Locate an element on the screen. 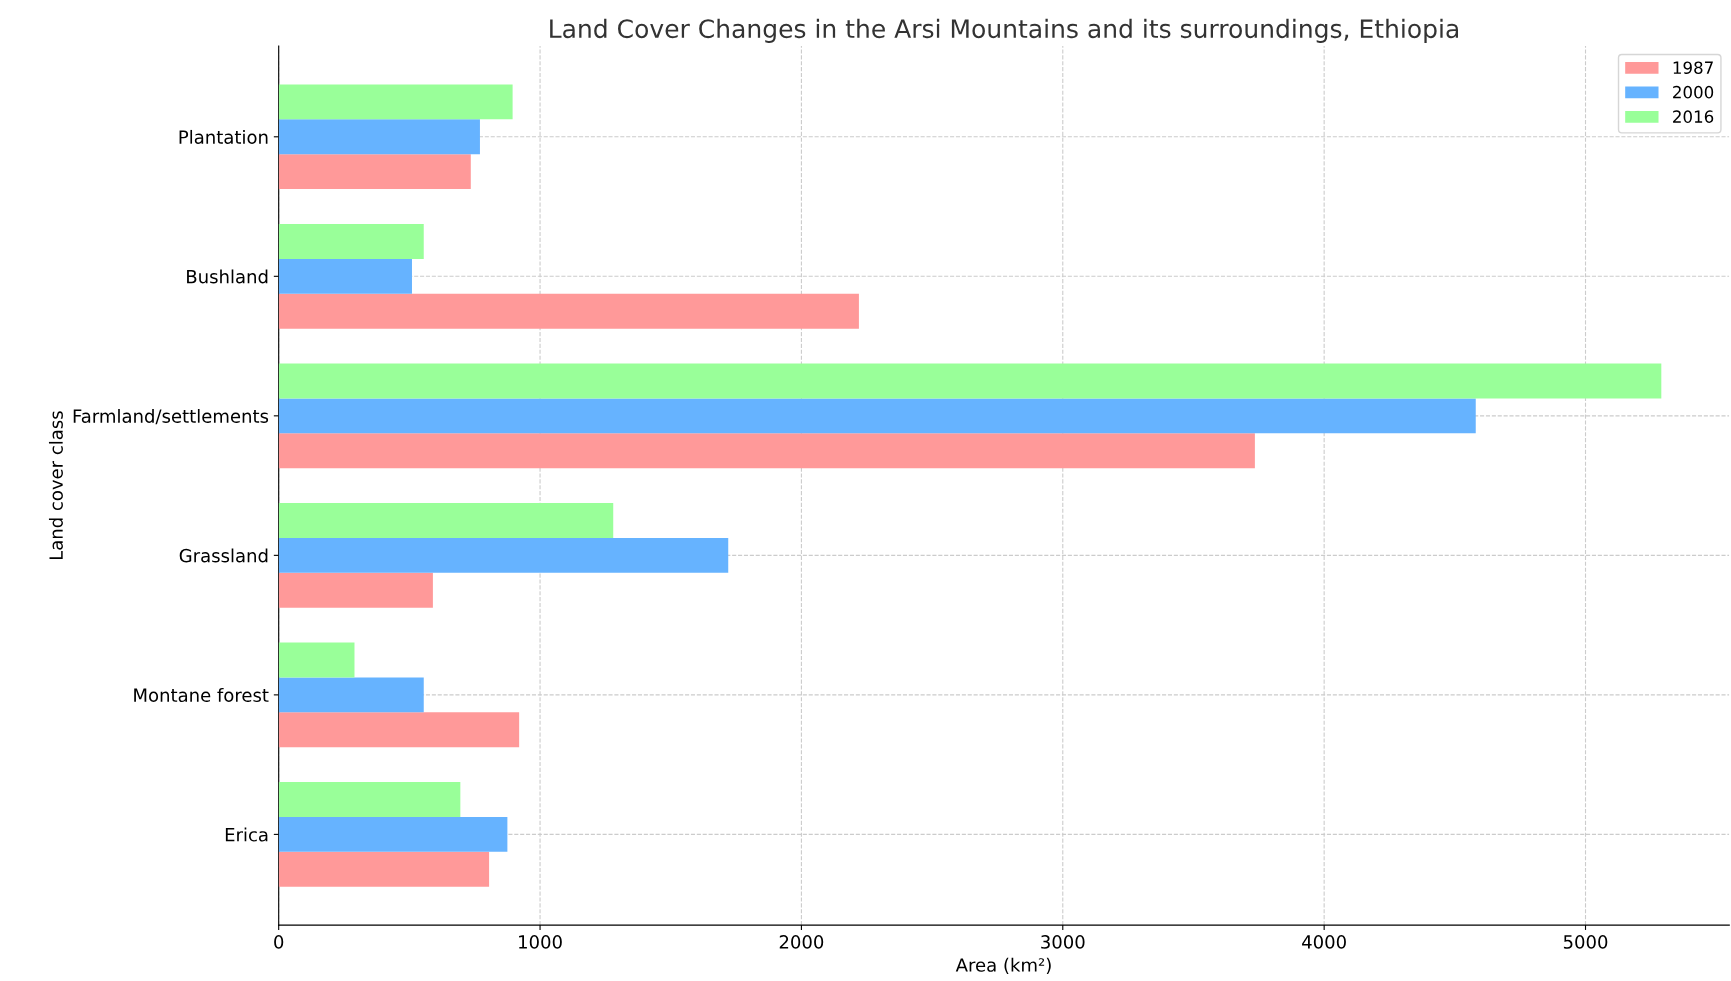  legend-label: 1987 is located at coordinates (1693, 68).